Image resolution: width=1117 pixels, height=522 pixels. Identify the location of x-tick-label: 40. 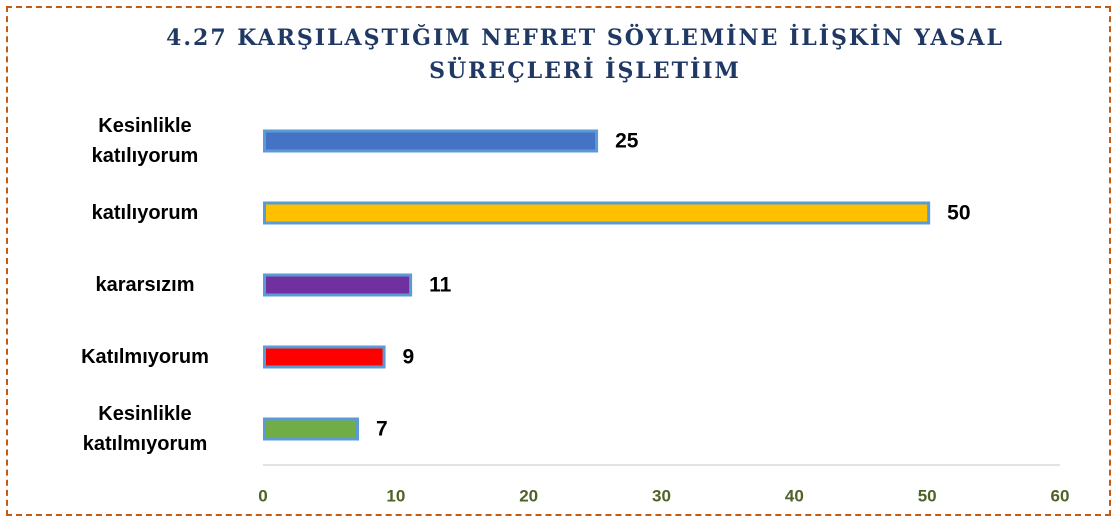
(794, 495).